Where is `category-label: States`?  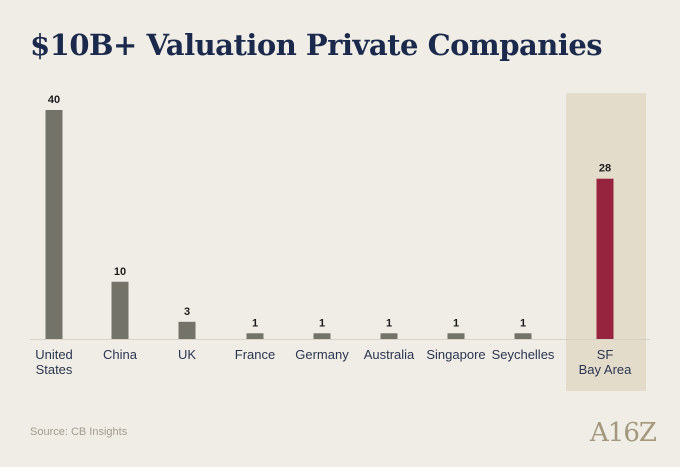 category-label: States is located at coordinates (54, 369).